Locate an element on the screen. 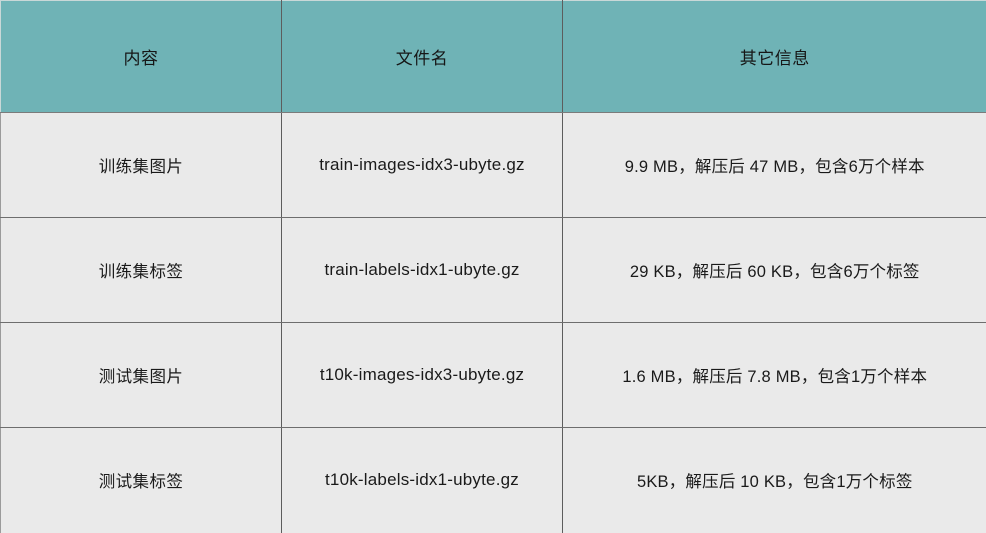 This screenshot has width=986, height=533. cell-info: 5KB，解压后 10 KB，包含1万个标签 is located at coordinates (774, 480).